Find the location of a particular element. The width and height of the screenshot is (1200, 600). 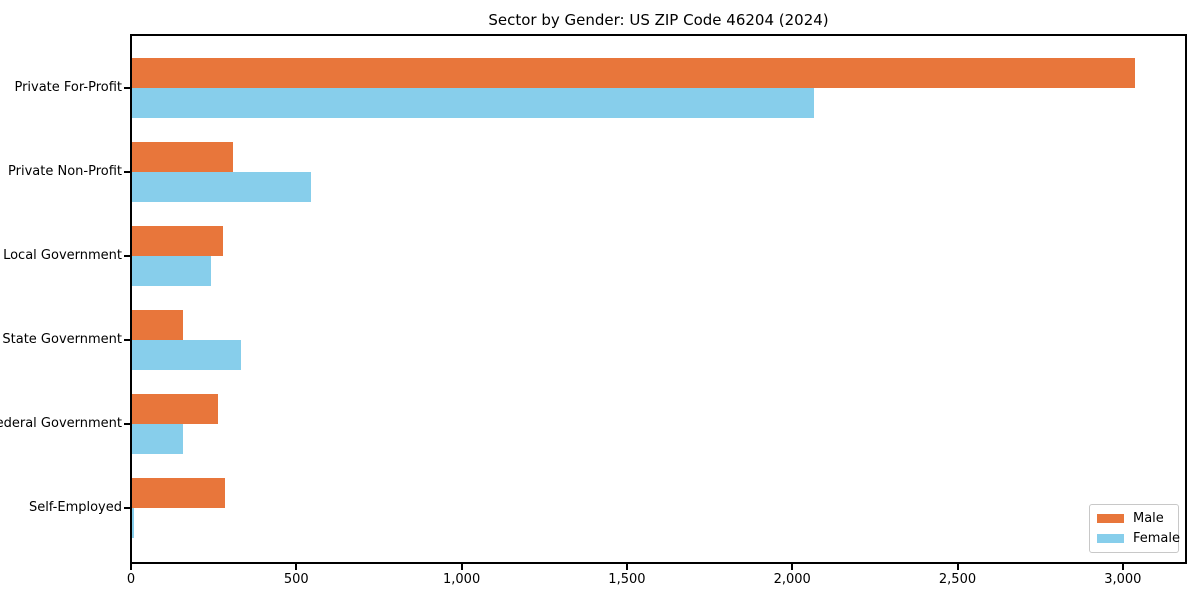

y-axis-label: Federal Government is located at coordinates (61, 423).